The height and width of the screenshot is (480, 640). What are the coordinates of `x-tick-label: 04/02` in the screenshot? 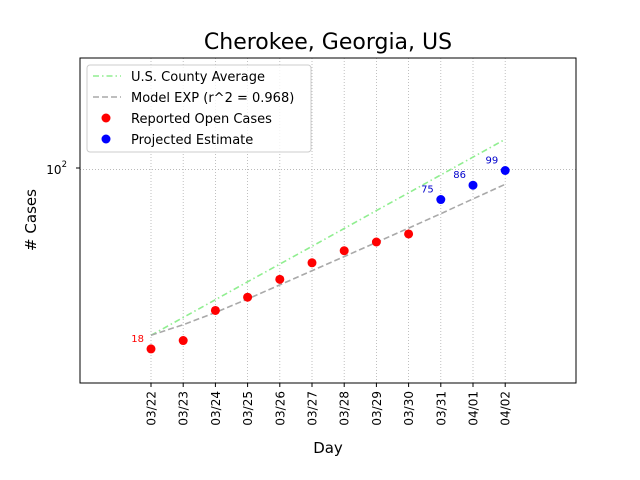 It's located at (506, 408).